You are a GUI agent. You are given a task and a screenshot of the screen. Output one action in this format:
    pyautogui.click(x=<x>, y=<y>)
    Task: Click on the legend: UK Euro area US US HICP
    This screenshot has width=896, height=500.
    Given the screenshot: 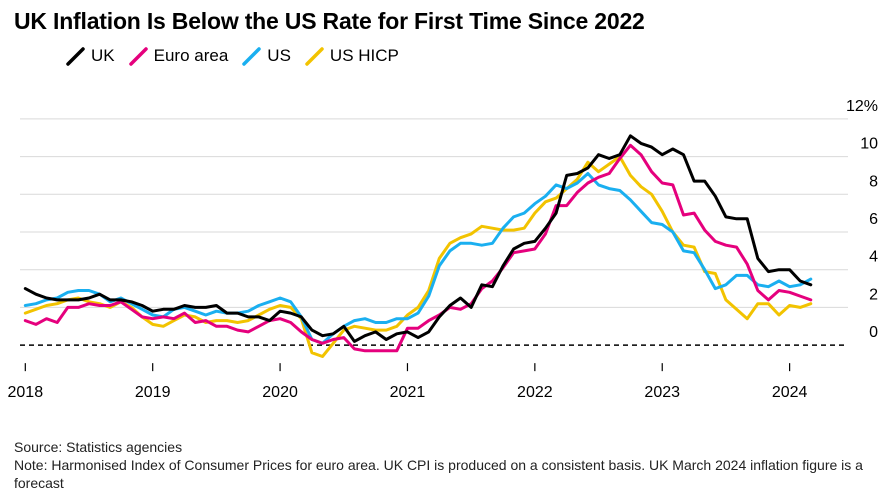 What is the action you would take?
    pyautogui.click(x=232, y=56)
    